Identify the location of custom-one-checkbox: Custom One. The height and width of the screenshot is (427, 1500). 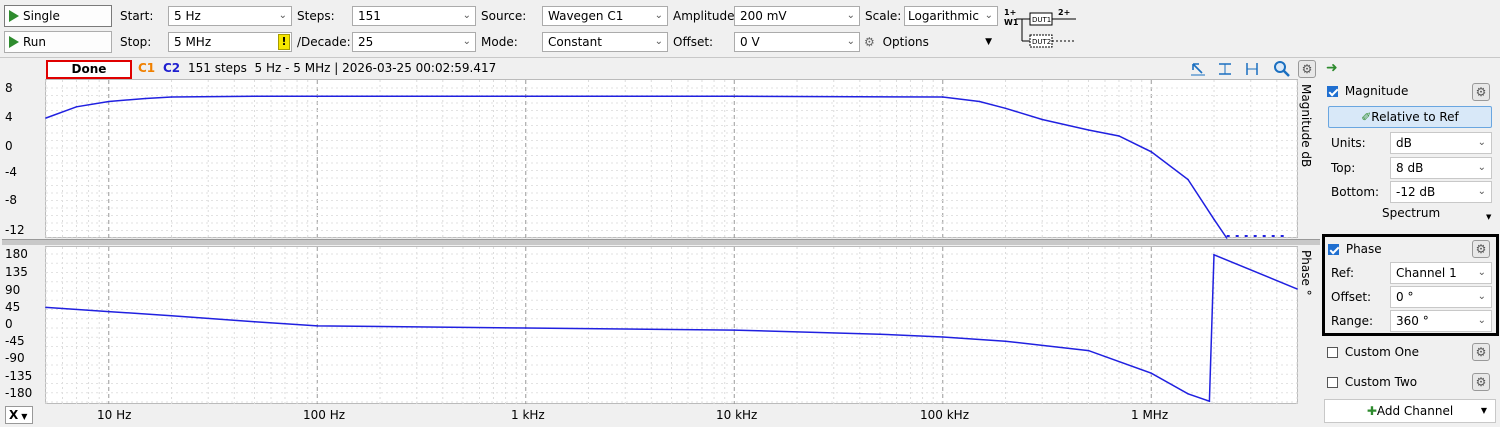
(1373, 353).